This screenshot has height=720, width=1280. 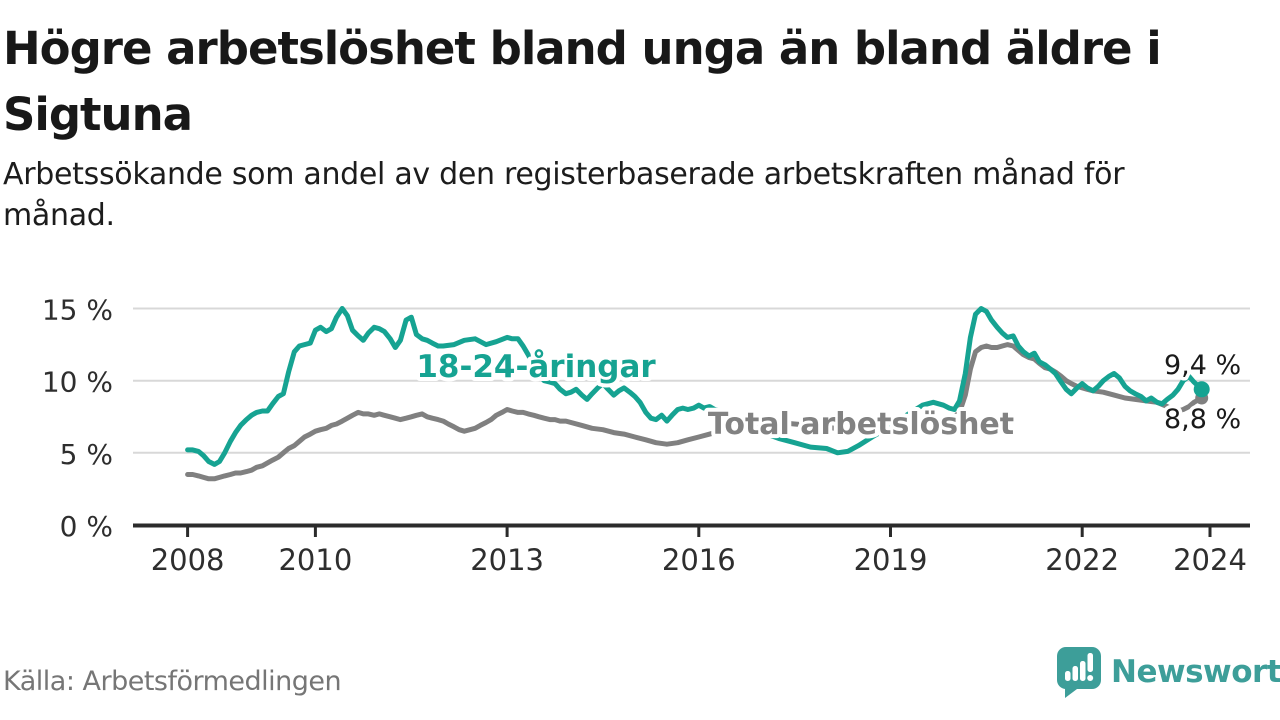 What do you see at coordinates (1195, 672) in the screenshot?
I see `brand-name: Newsworthy` at bounding box center [1195, 672].